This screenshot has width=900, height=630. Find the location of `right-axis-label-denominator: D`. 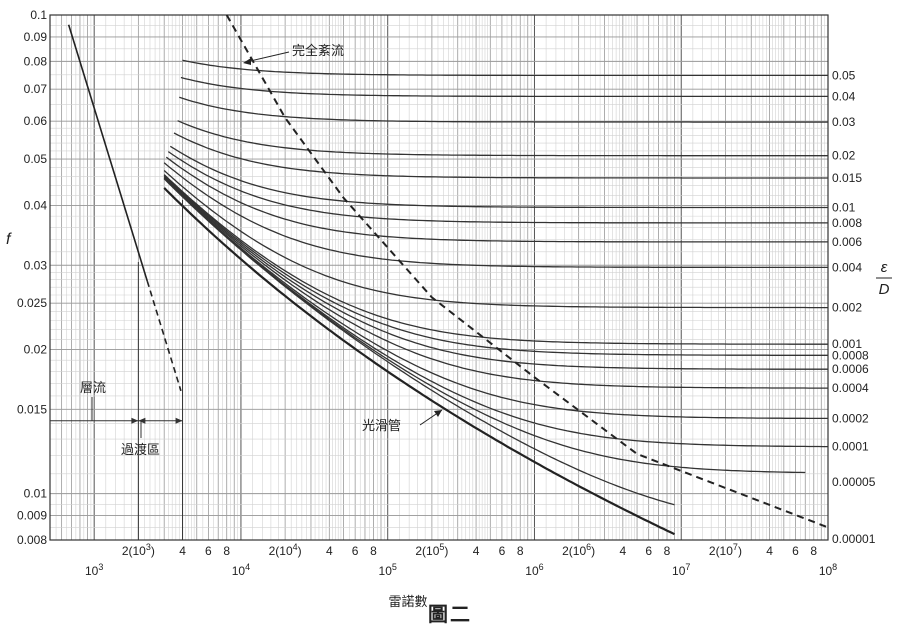

right-axis-label-denominator: D is located at coordinates (884, 289).